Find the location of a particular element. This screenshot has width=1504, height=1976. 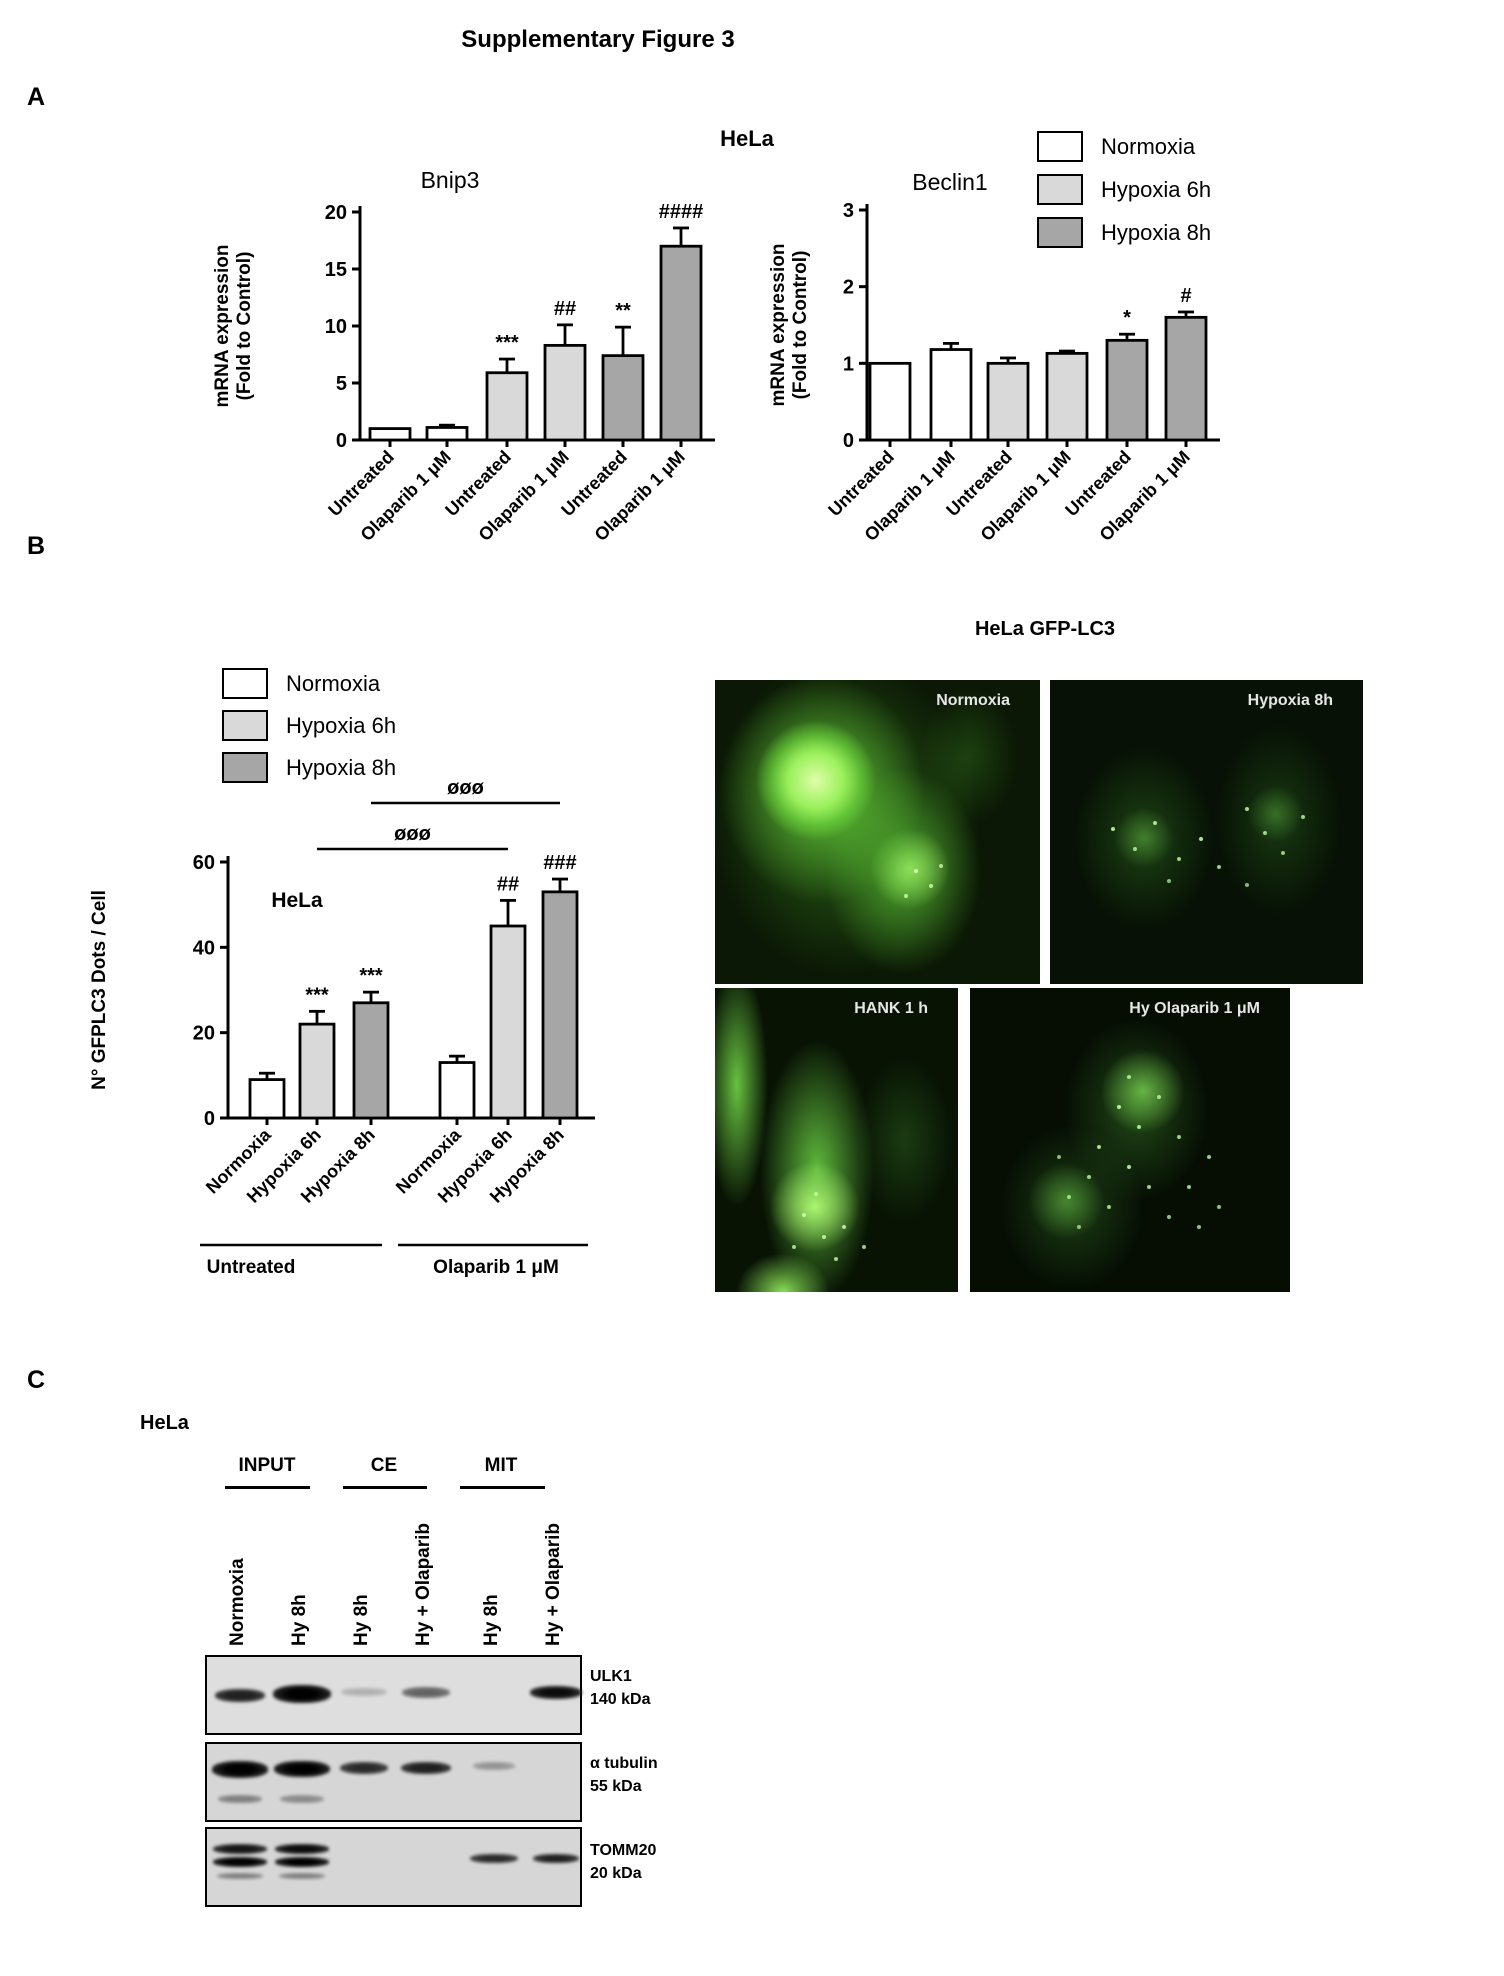

significance-label: #### is located at coordinates (681, 212).